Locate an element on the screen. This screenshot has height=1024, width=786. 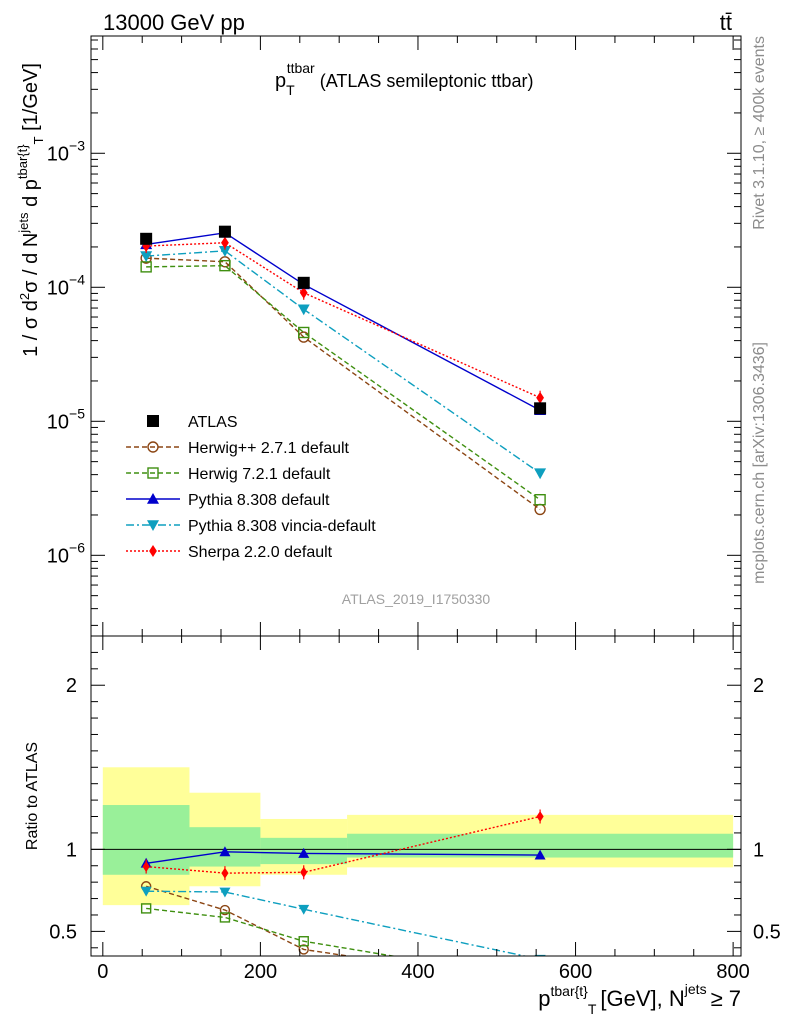
ratio-y-tick-label-right: 1 is located at coordinates (758, 850).